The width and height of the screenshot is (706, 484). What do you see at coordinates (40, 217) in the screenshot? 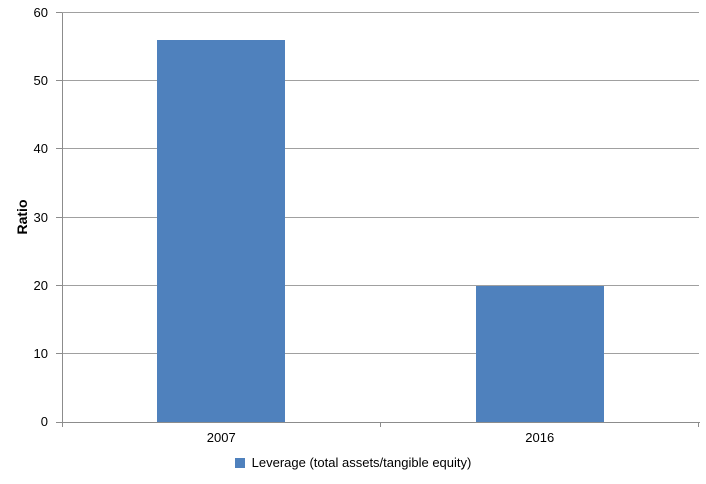
I see `y-axis-label-30: 30` at bounding box center [40, 217].